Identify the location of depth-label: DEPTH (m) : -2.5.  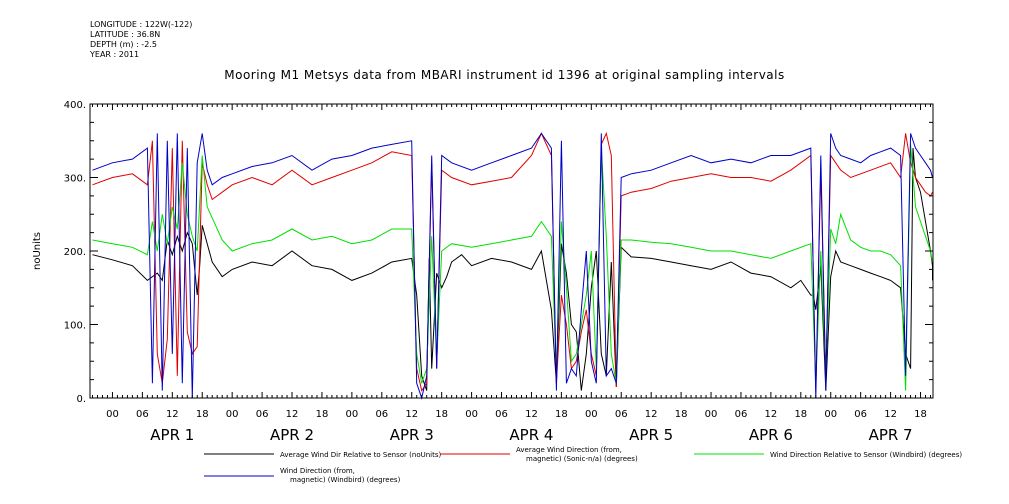
(123, 44).